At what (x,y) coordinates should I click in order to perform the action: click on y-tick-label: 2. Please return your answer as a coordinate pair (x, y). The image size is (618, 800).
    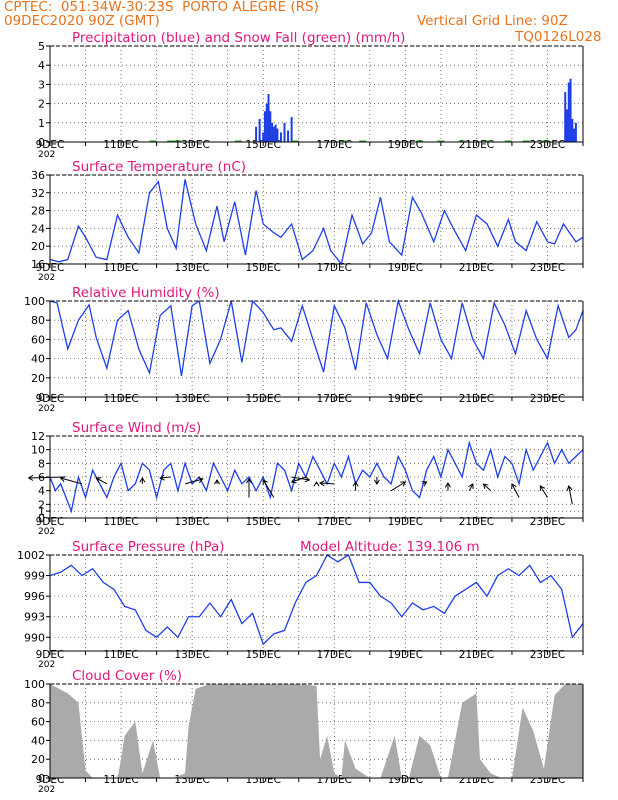
    Looking at the image, I should click on (41, 104).